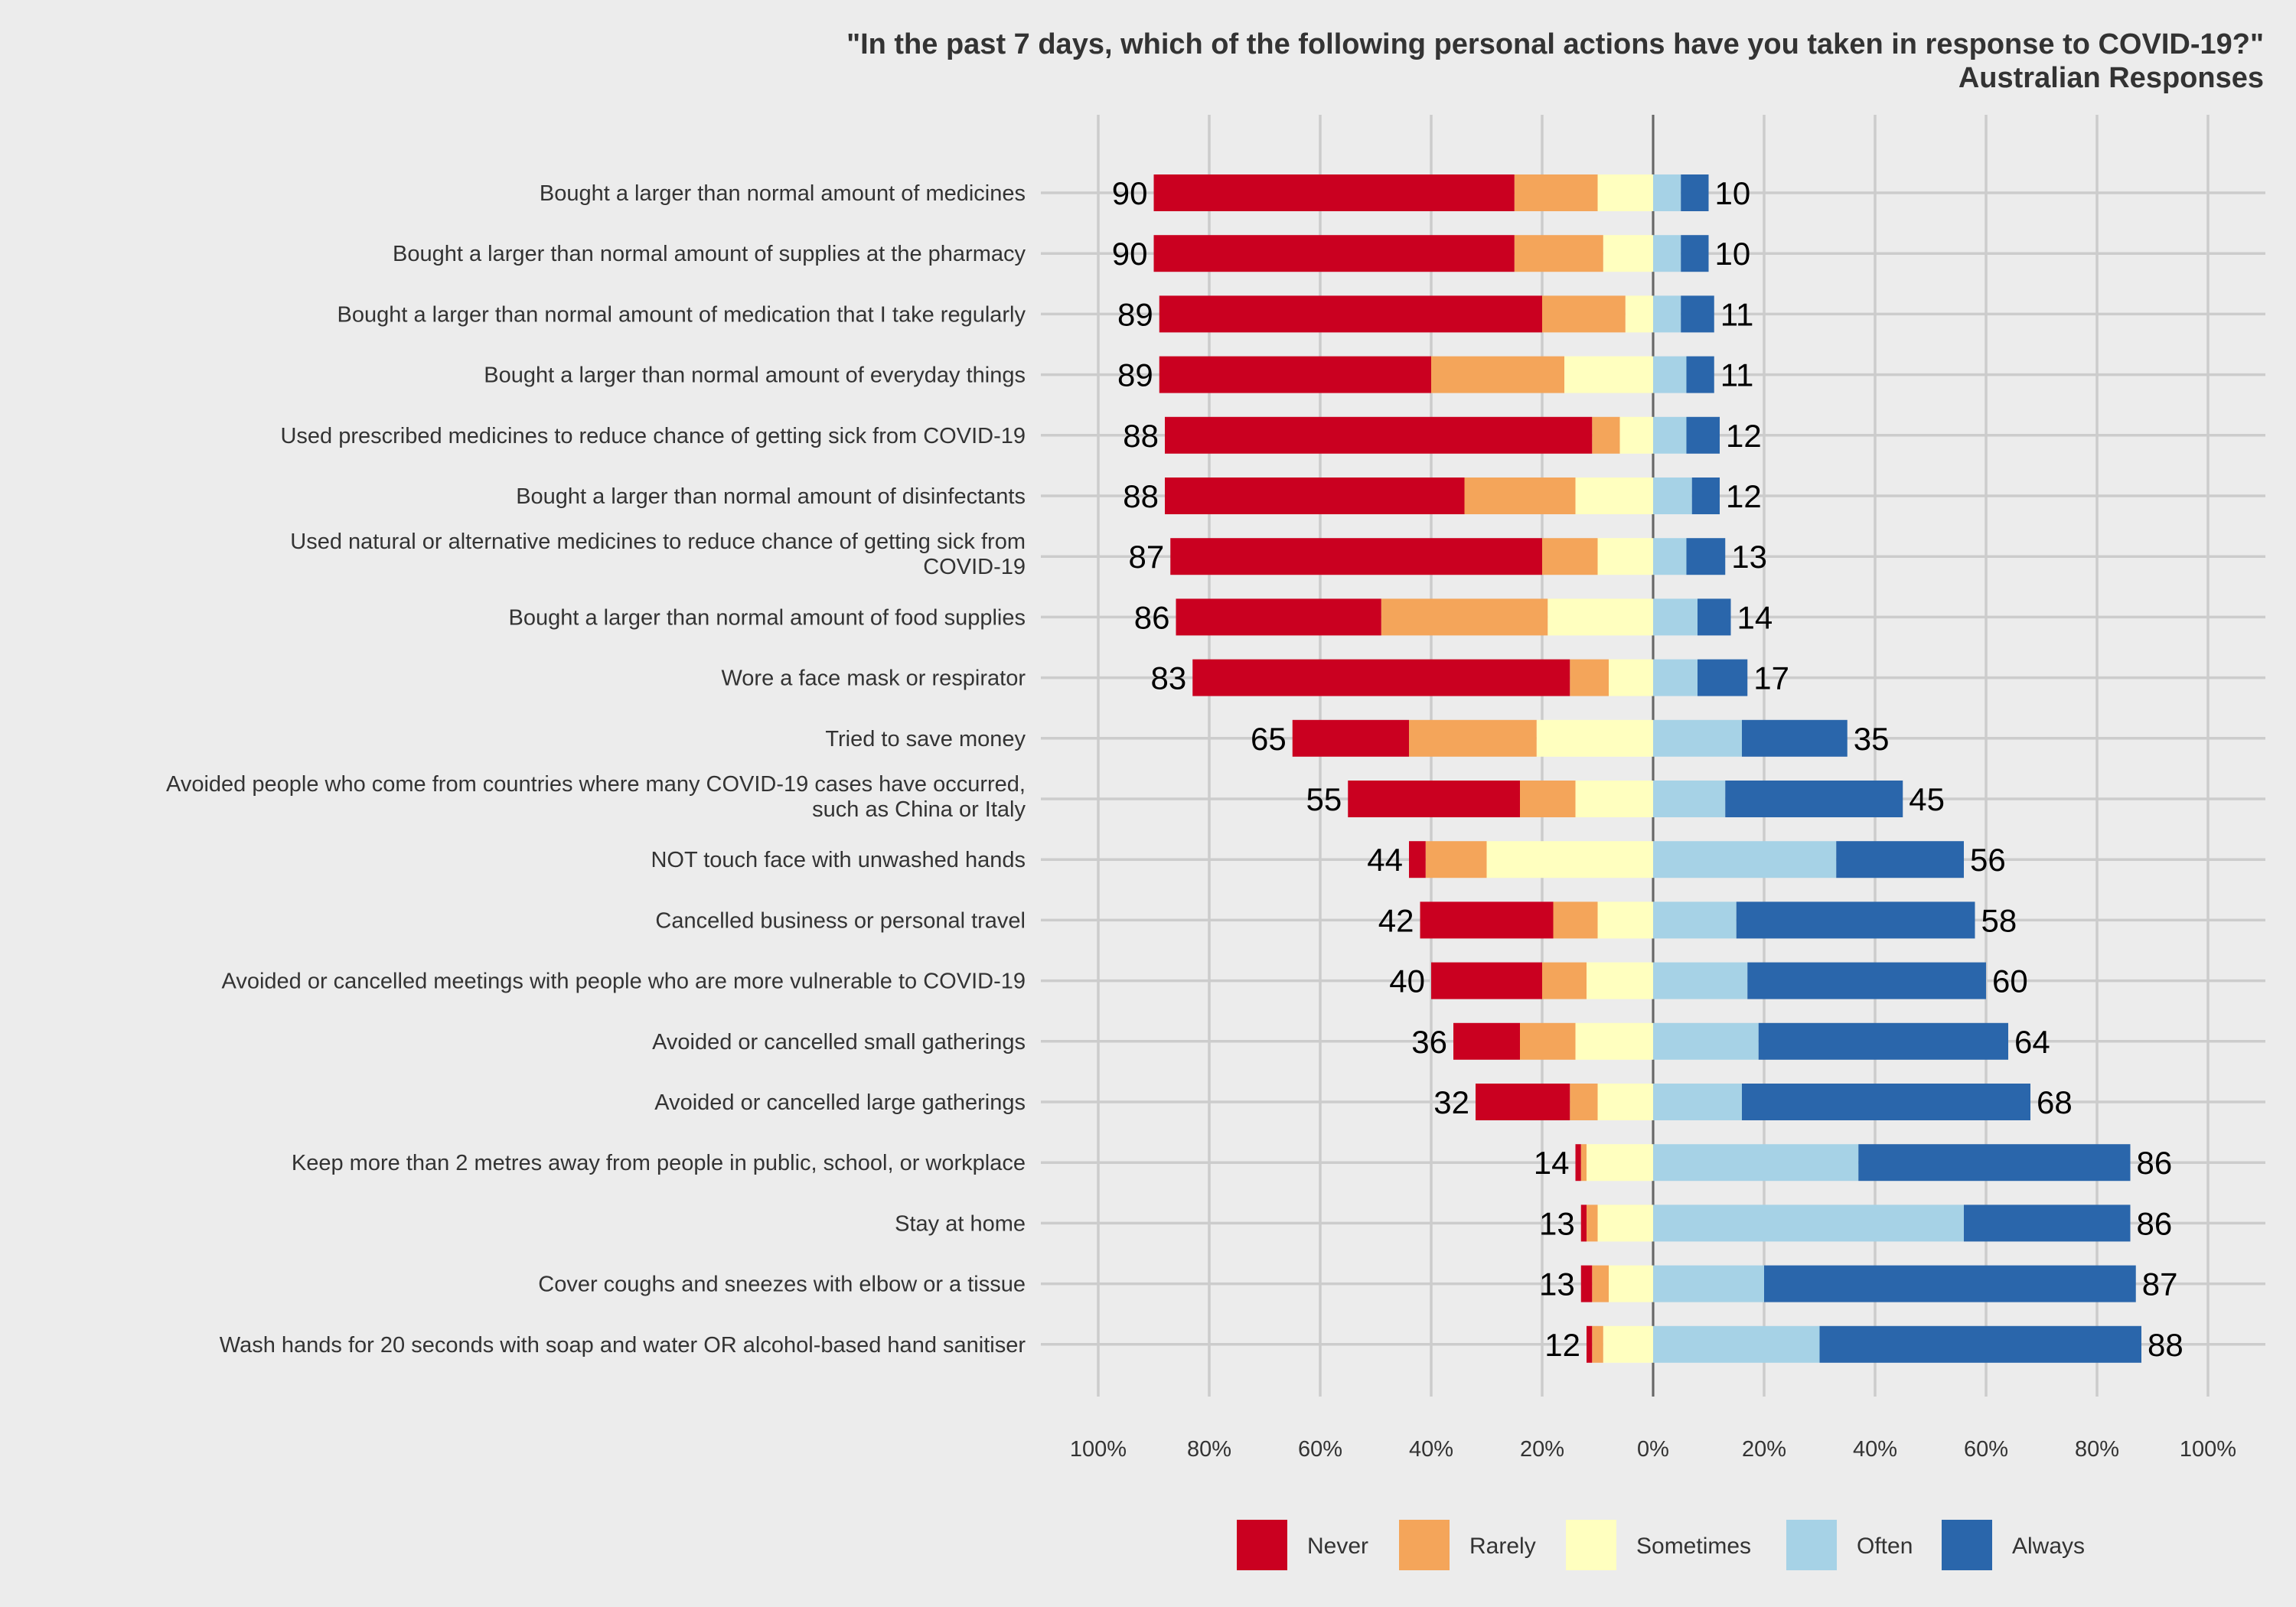 This screenshot has height=1607, width=2296. I want to click on negative-total-label: 83, so click(1169, 678).